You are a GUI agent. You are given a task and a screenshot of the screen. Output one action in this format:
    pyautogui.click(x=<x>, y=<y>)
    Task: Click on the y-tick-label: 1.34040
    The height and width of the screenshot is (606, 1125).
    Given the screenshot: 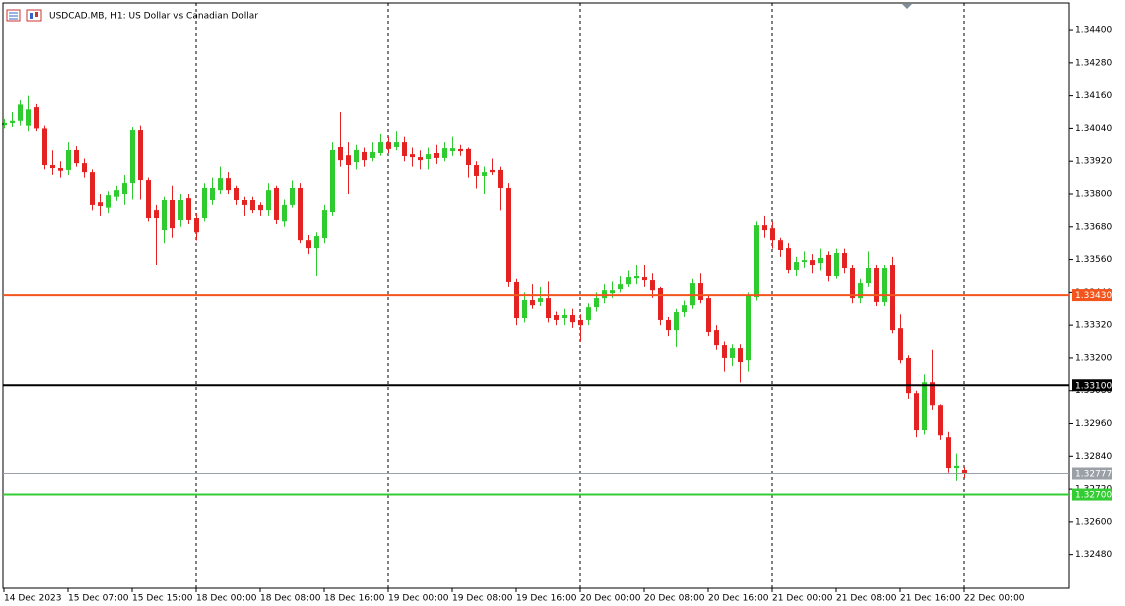 What is the action you would take?
    pyautogui.click(x=1093, y=129)
    